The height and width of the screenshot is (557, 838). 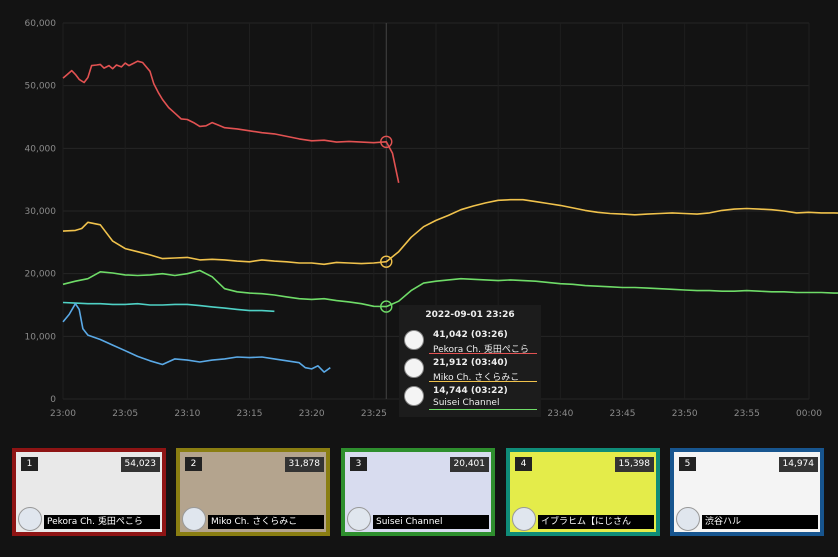 I want to click on tooltip-row-miko: 21,912 (03:40) Miko Ch. さくらみこ, so click(x=470, y=369).